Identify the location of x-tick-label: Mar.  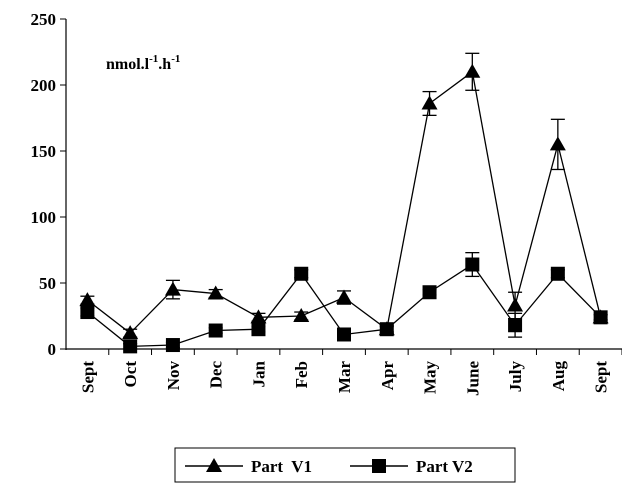
(344, 377).